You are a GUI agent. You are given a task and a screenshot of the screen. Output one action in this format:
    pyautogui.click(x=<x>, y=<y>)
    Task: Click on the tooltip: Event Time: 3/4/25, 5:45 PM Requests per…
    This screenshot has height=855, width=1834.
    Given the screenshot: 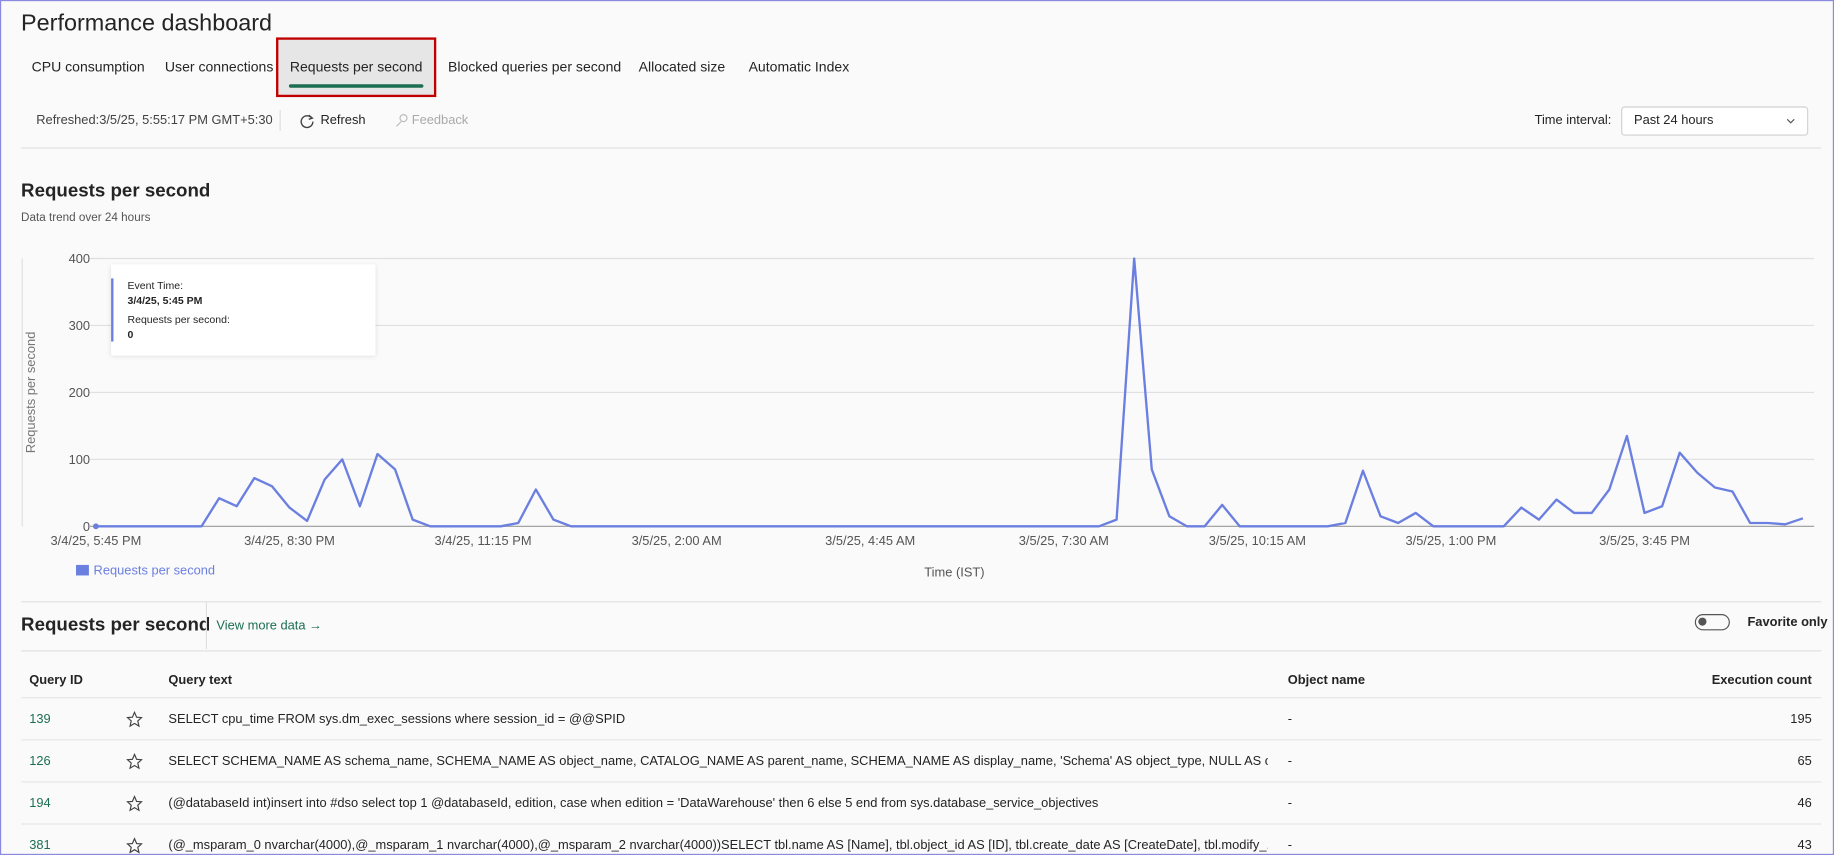 What is the action you would take?
    pyautogui.click(x=243, y=310)
    